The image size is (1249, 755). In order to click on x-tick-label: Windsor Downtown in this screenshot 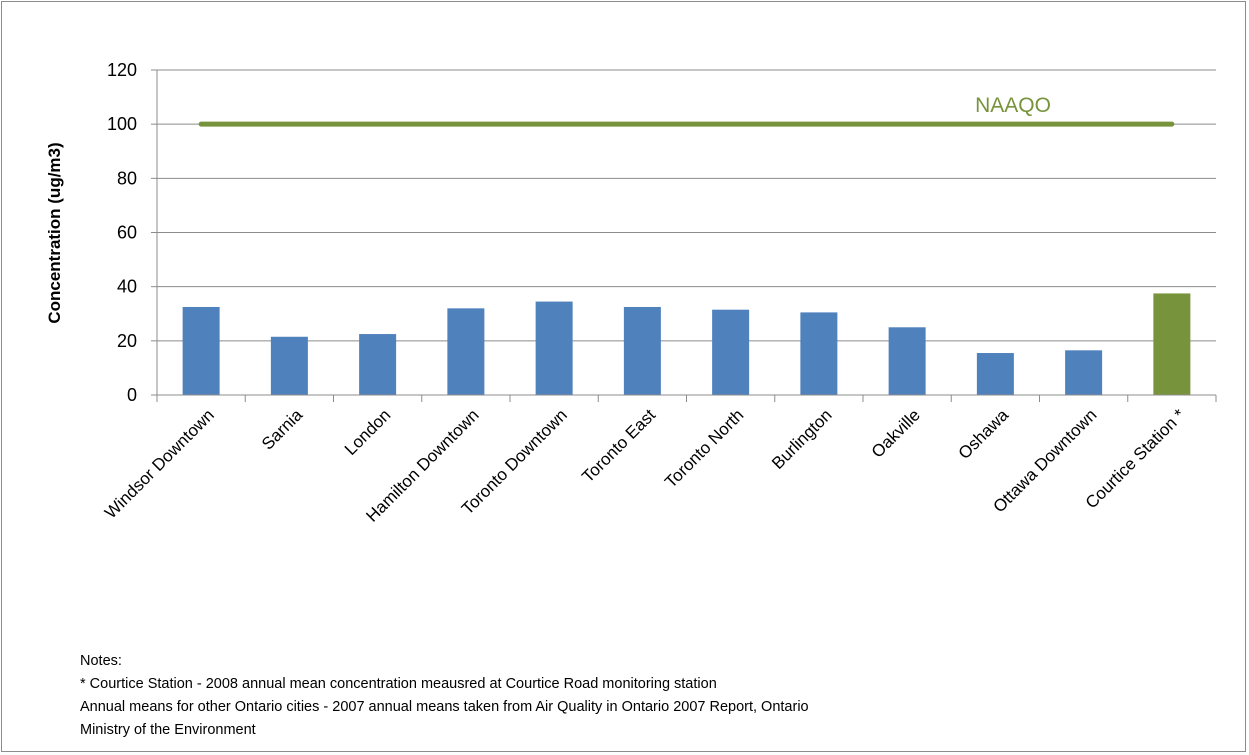, I will do `click(159, 463)`.